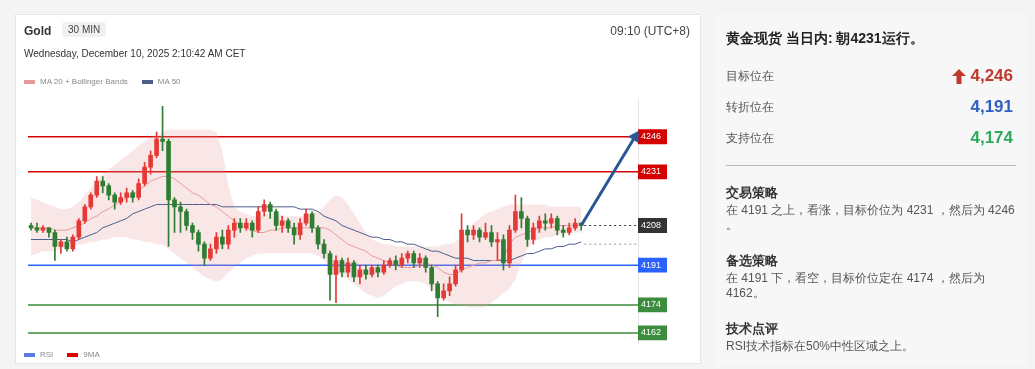 Image resolution: width=1035 pixels, height=369 pixels. What do you see at coordinates (821, 346) in the screenshot?
I see `text: RSI技术指标在50%中性区域之上。` at bounding box center [821, 346].